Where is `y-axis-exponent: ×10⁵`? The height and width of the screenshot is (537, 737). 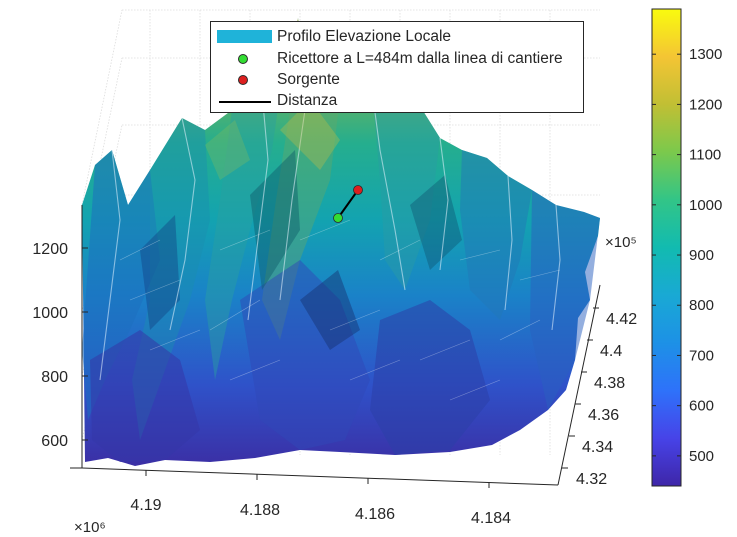 y-axis-exponent: ×10⁵ is located at coordinates (621, 242).